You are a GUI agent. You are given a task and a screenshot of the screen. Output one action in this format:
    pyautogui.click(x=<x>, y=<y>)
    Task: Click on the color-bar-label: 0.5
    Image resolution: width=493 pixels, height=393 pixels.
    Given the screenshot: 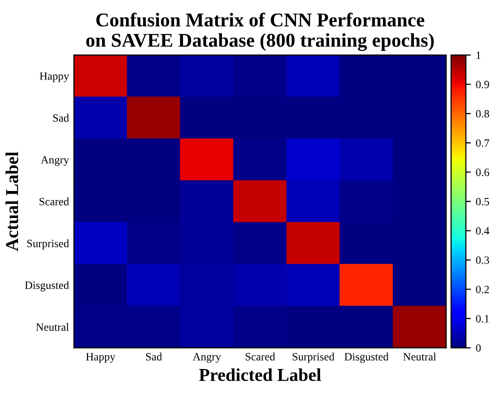 What is the action you would take?
    pyautogui.click(x=483, y=202)
    